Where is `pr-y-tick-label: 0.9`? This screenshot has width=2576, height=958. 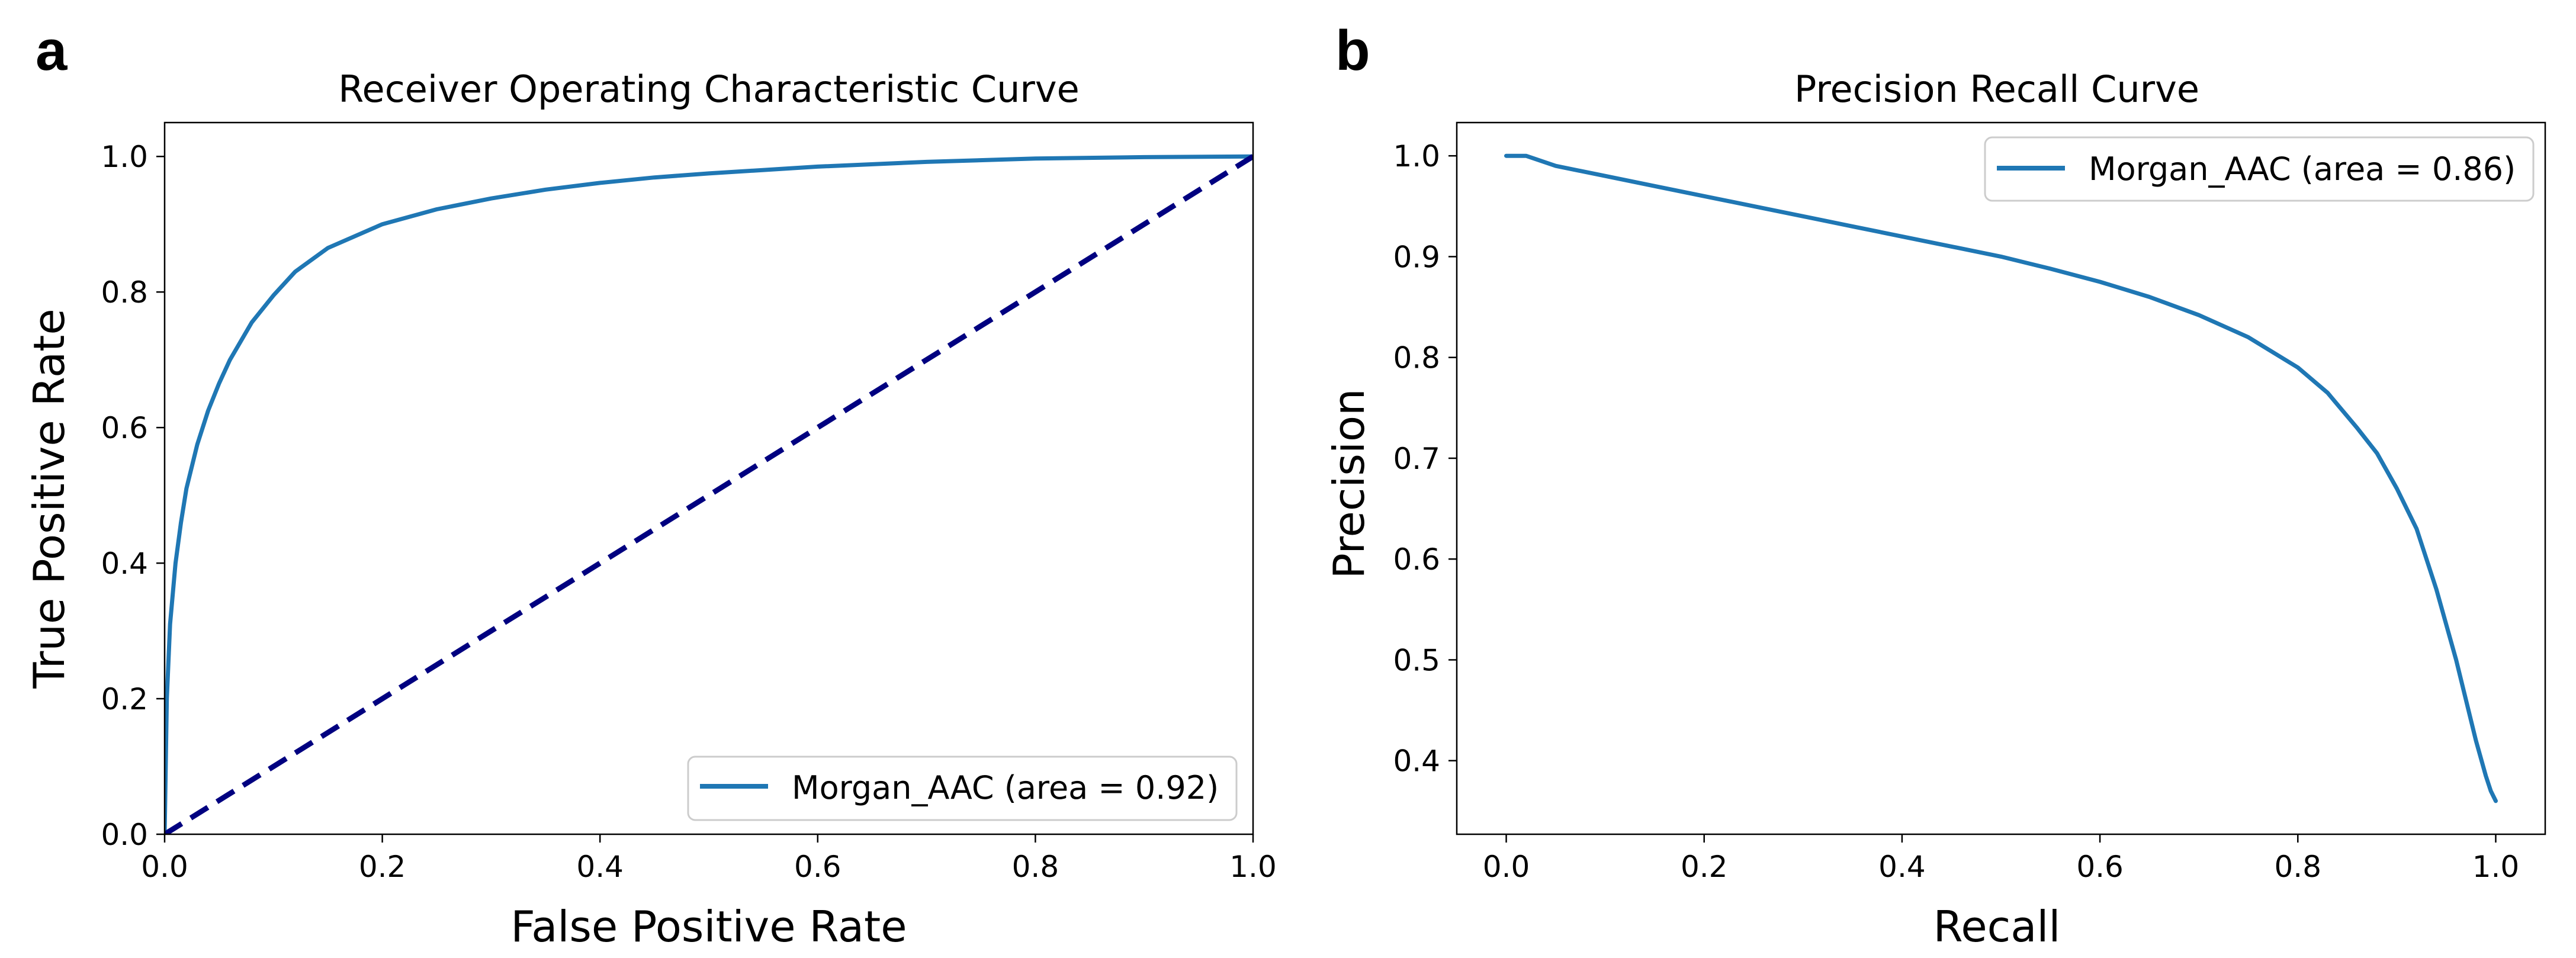
pr-y-tick-label: 0.9 is located at coordinates (1416, 257).